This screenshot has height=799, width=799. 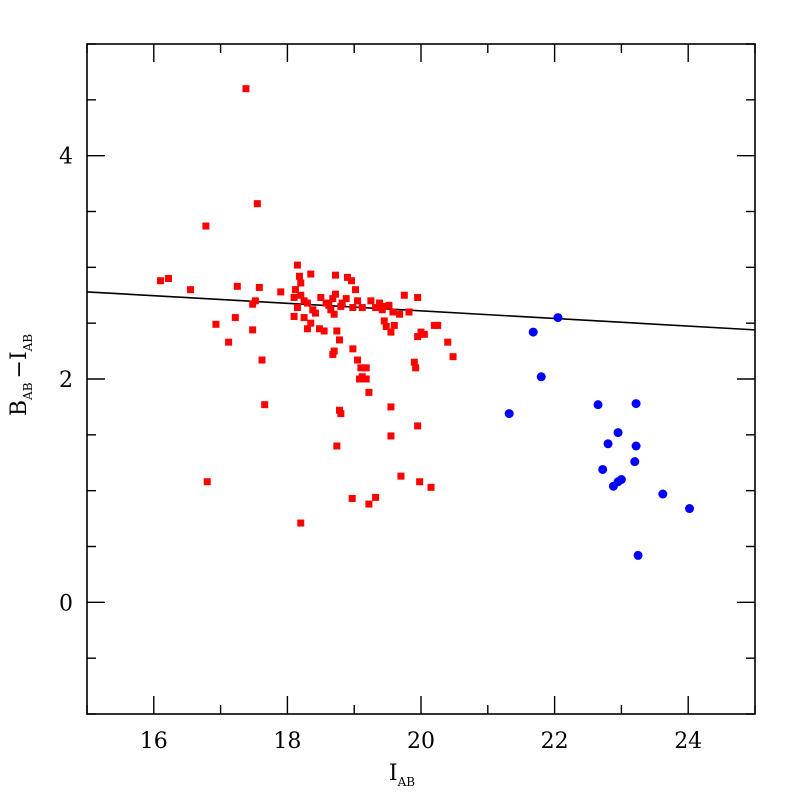 I want to click on y-tick-label: 0, so click(x=66, y=603).